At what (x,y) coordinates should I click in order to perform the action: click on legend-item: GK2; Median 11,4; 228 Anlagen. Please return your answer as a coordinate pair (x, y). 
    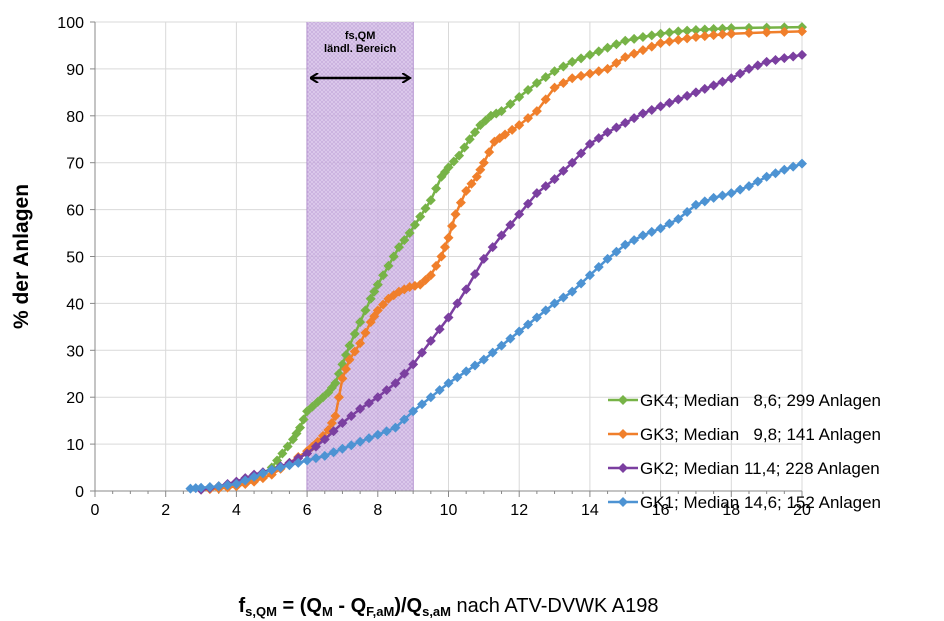
    Looking at the image, I should click on (744, 468).